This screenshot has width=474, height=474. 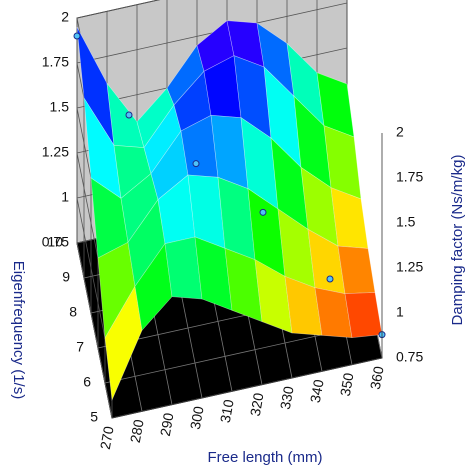 What do you see at coordinates (137, 431) in the screenshot?
I see `x-tick-label: 280` at bounding box center [137, 431].